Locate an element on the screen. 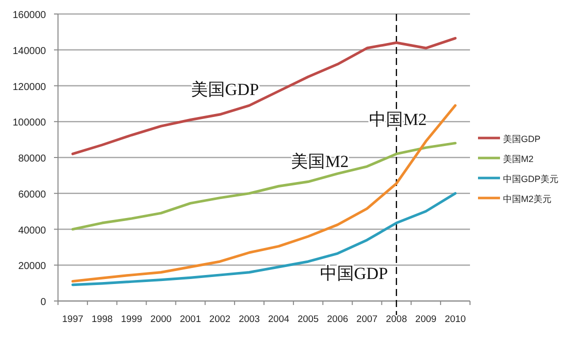 The width and height of the screenshot is (580, 340). annotation: 中国M2 is located at coordinates (398, 119).